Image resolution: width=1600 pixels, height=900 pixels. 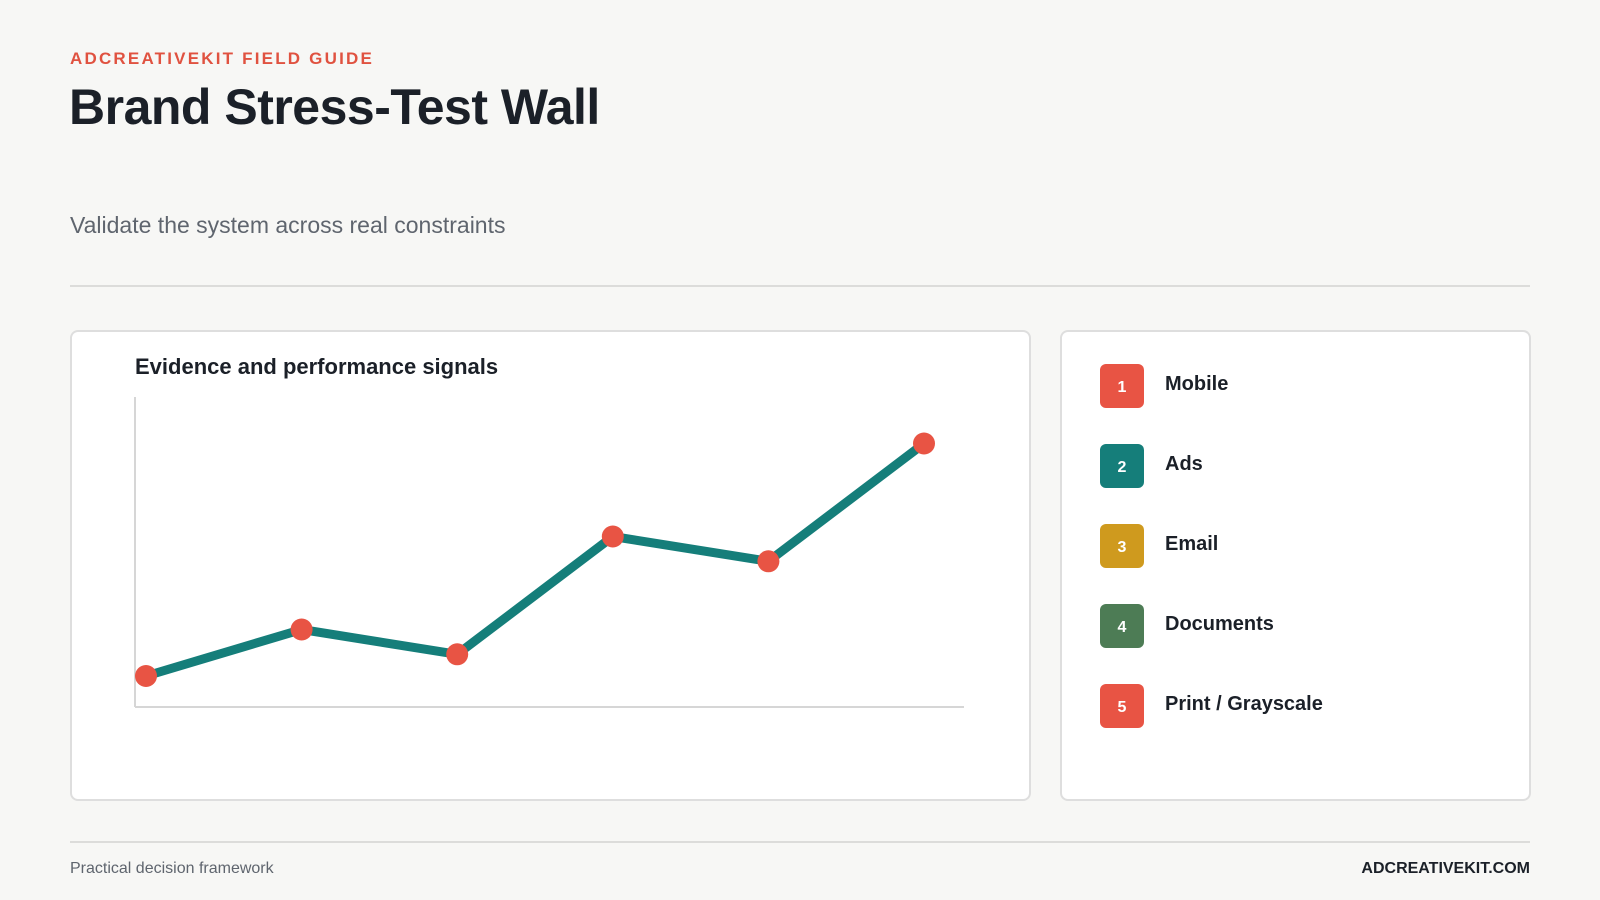 I want to click on legend-item-ads: 2 Ads, so click(x=1151, y=466).